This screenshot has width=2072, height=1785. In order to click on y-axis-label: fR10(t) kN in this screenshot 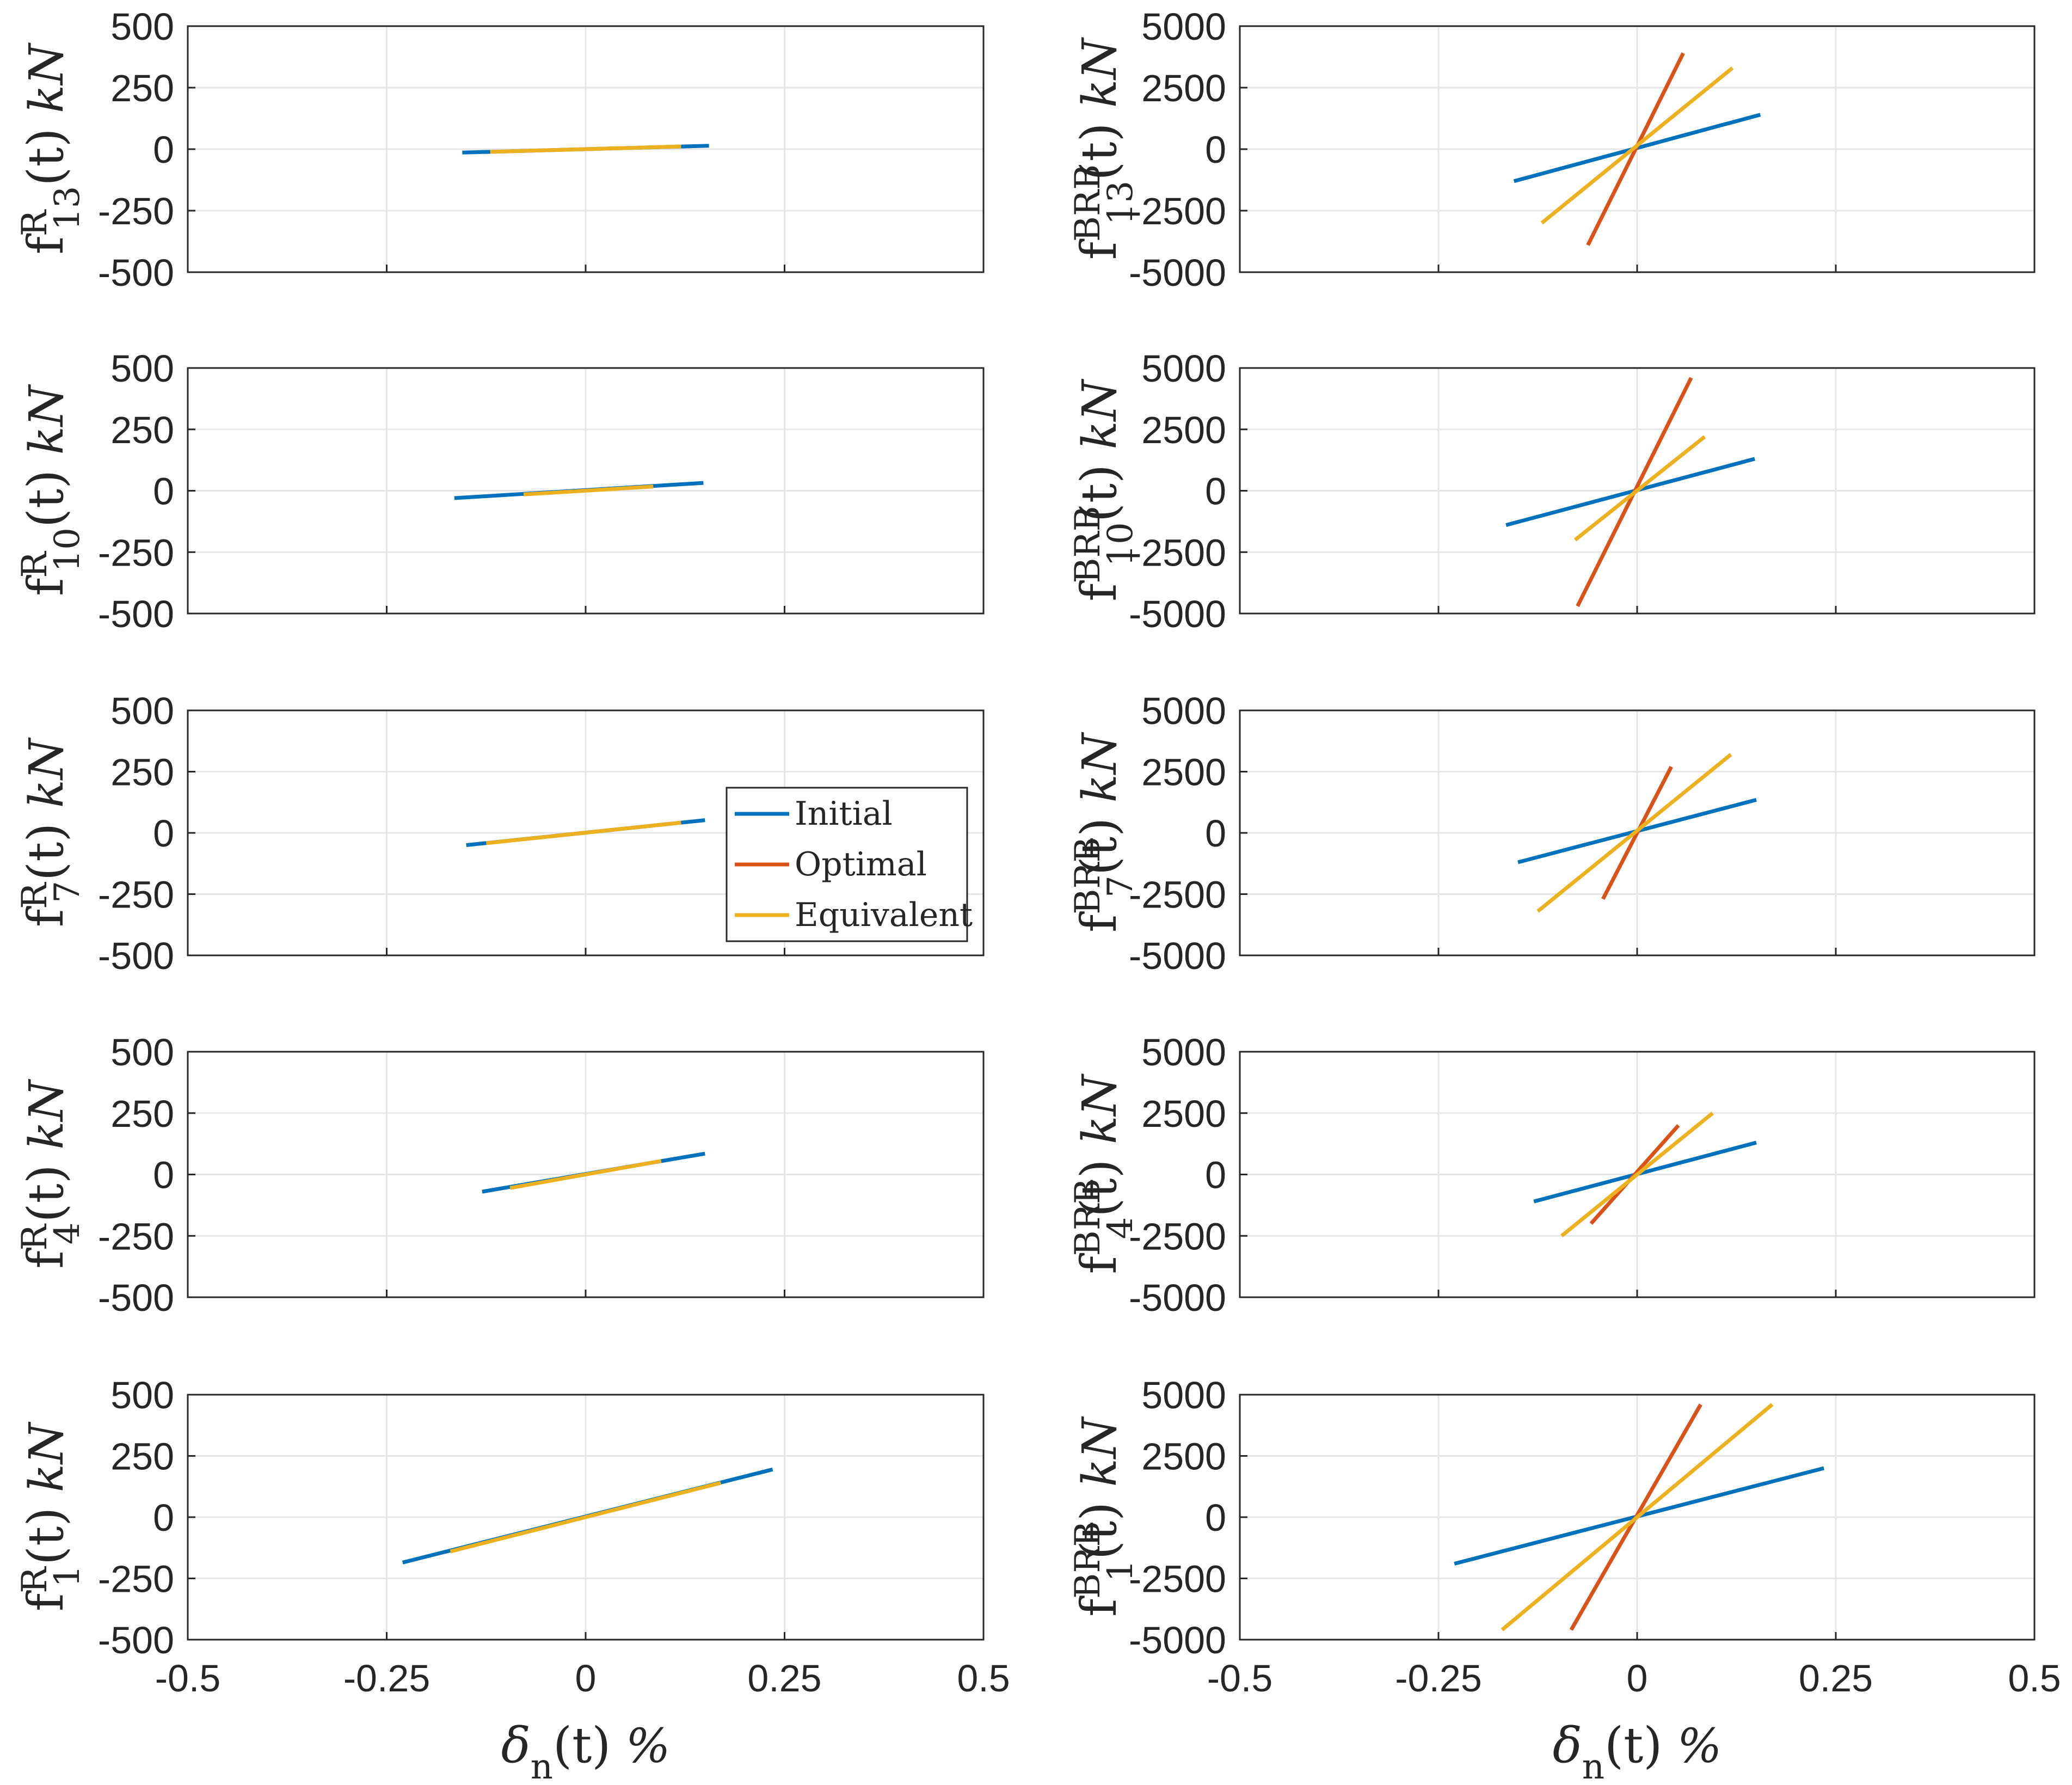, I will do `click(52, 490)`.